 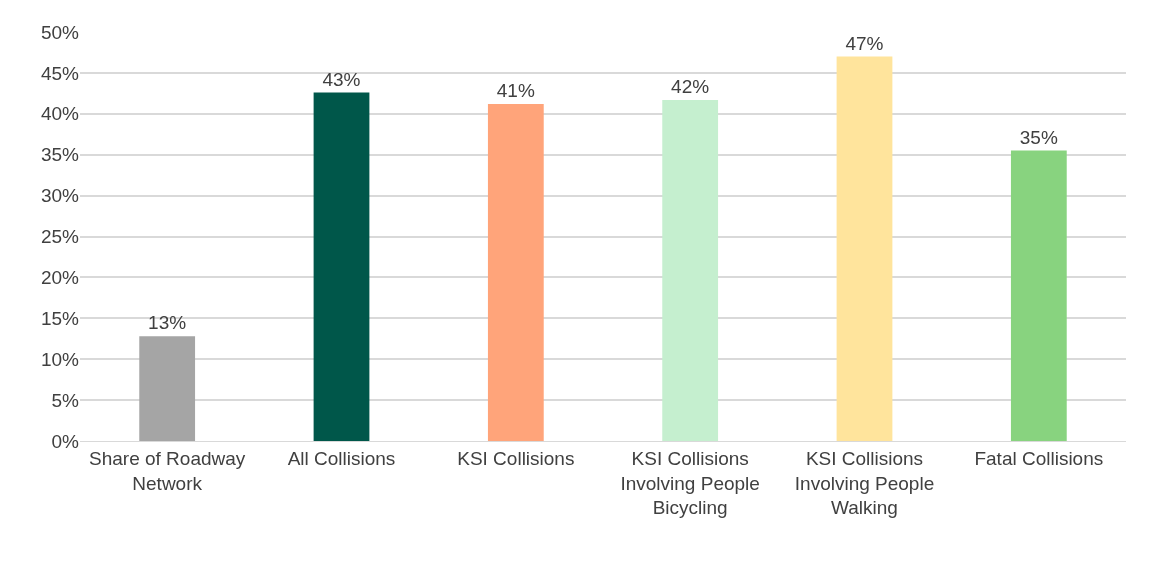 I want to click on x-tick-label: Fatal Collisions, so click(x=1039, y=458).